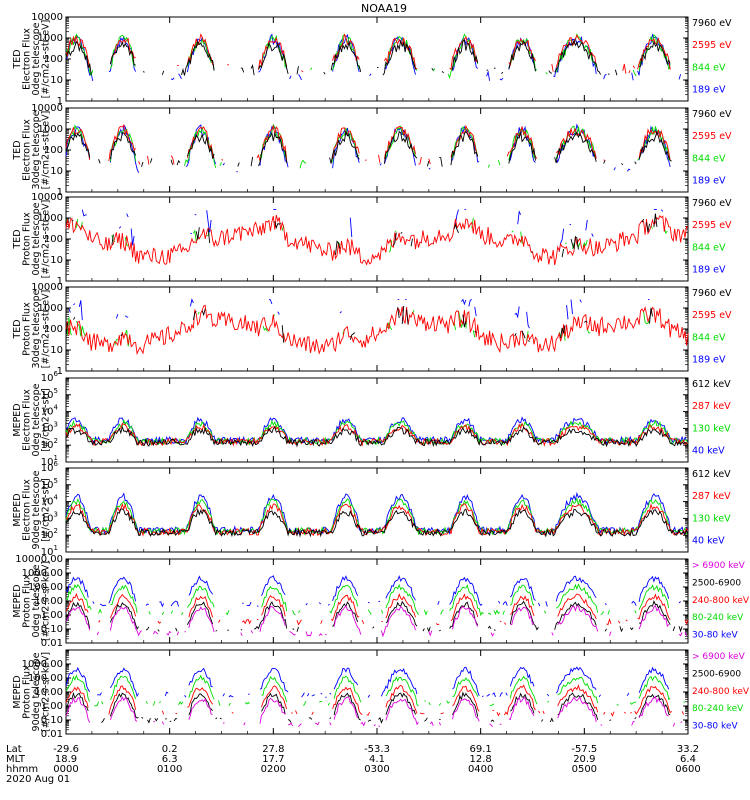 This screenshot has height=800, width=750. What do you see at coordinates (60, 101) in the screenshot?
I see `y-tick-label: 1` at bounding box center [60, 101].